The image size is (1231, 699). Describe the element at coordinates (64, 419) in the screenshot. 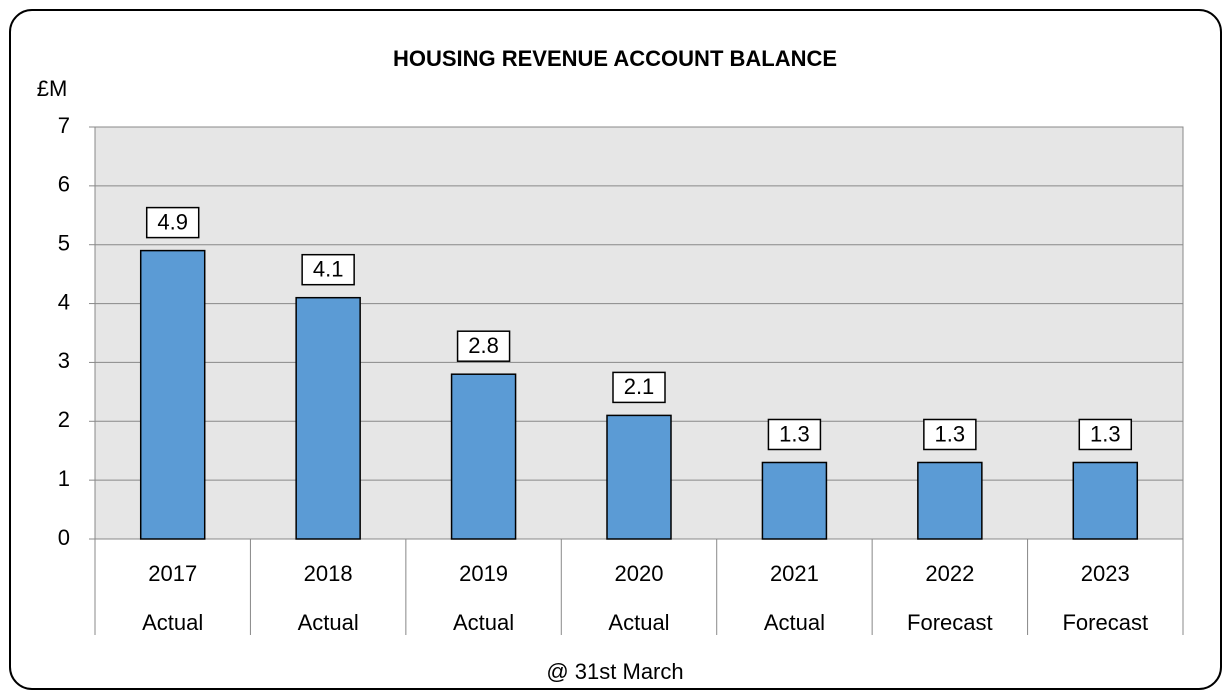

I see `y-tick-label: 2` at that location.